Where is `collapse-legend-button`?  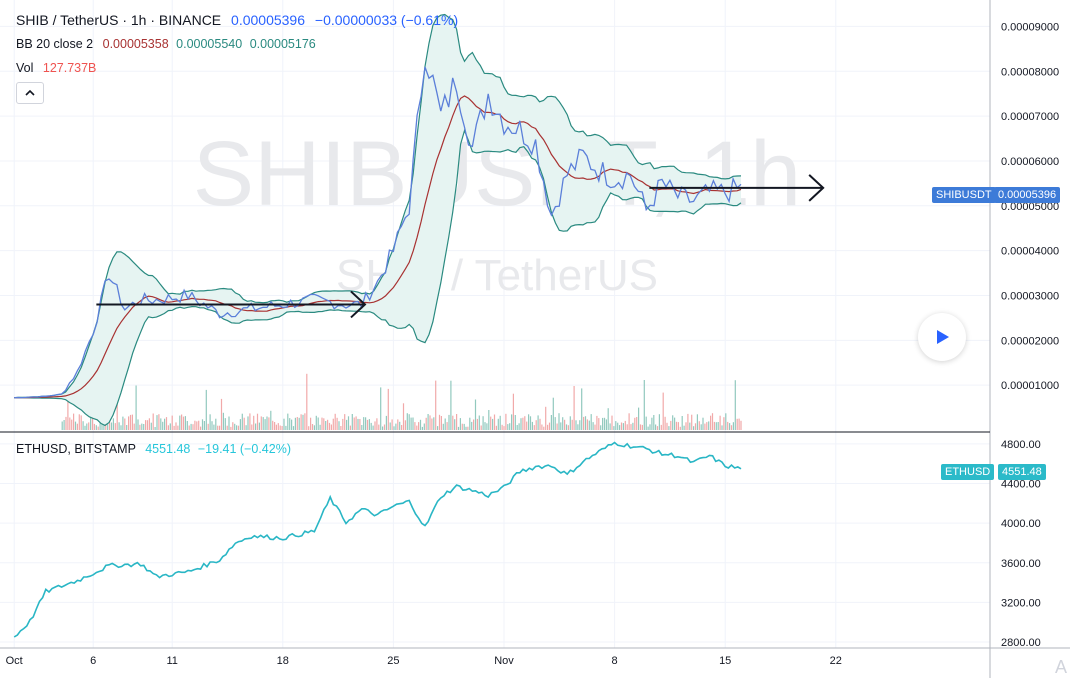
collapse-legend-button is located at coordinates (30, 93).